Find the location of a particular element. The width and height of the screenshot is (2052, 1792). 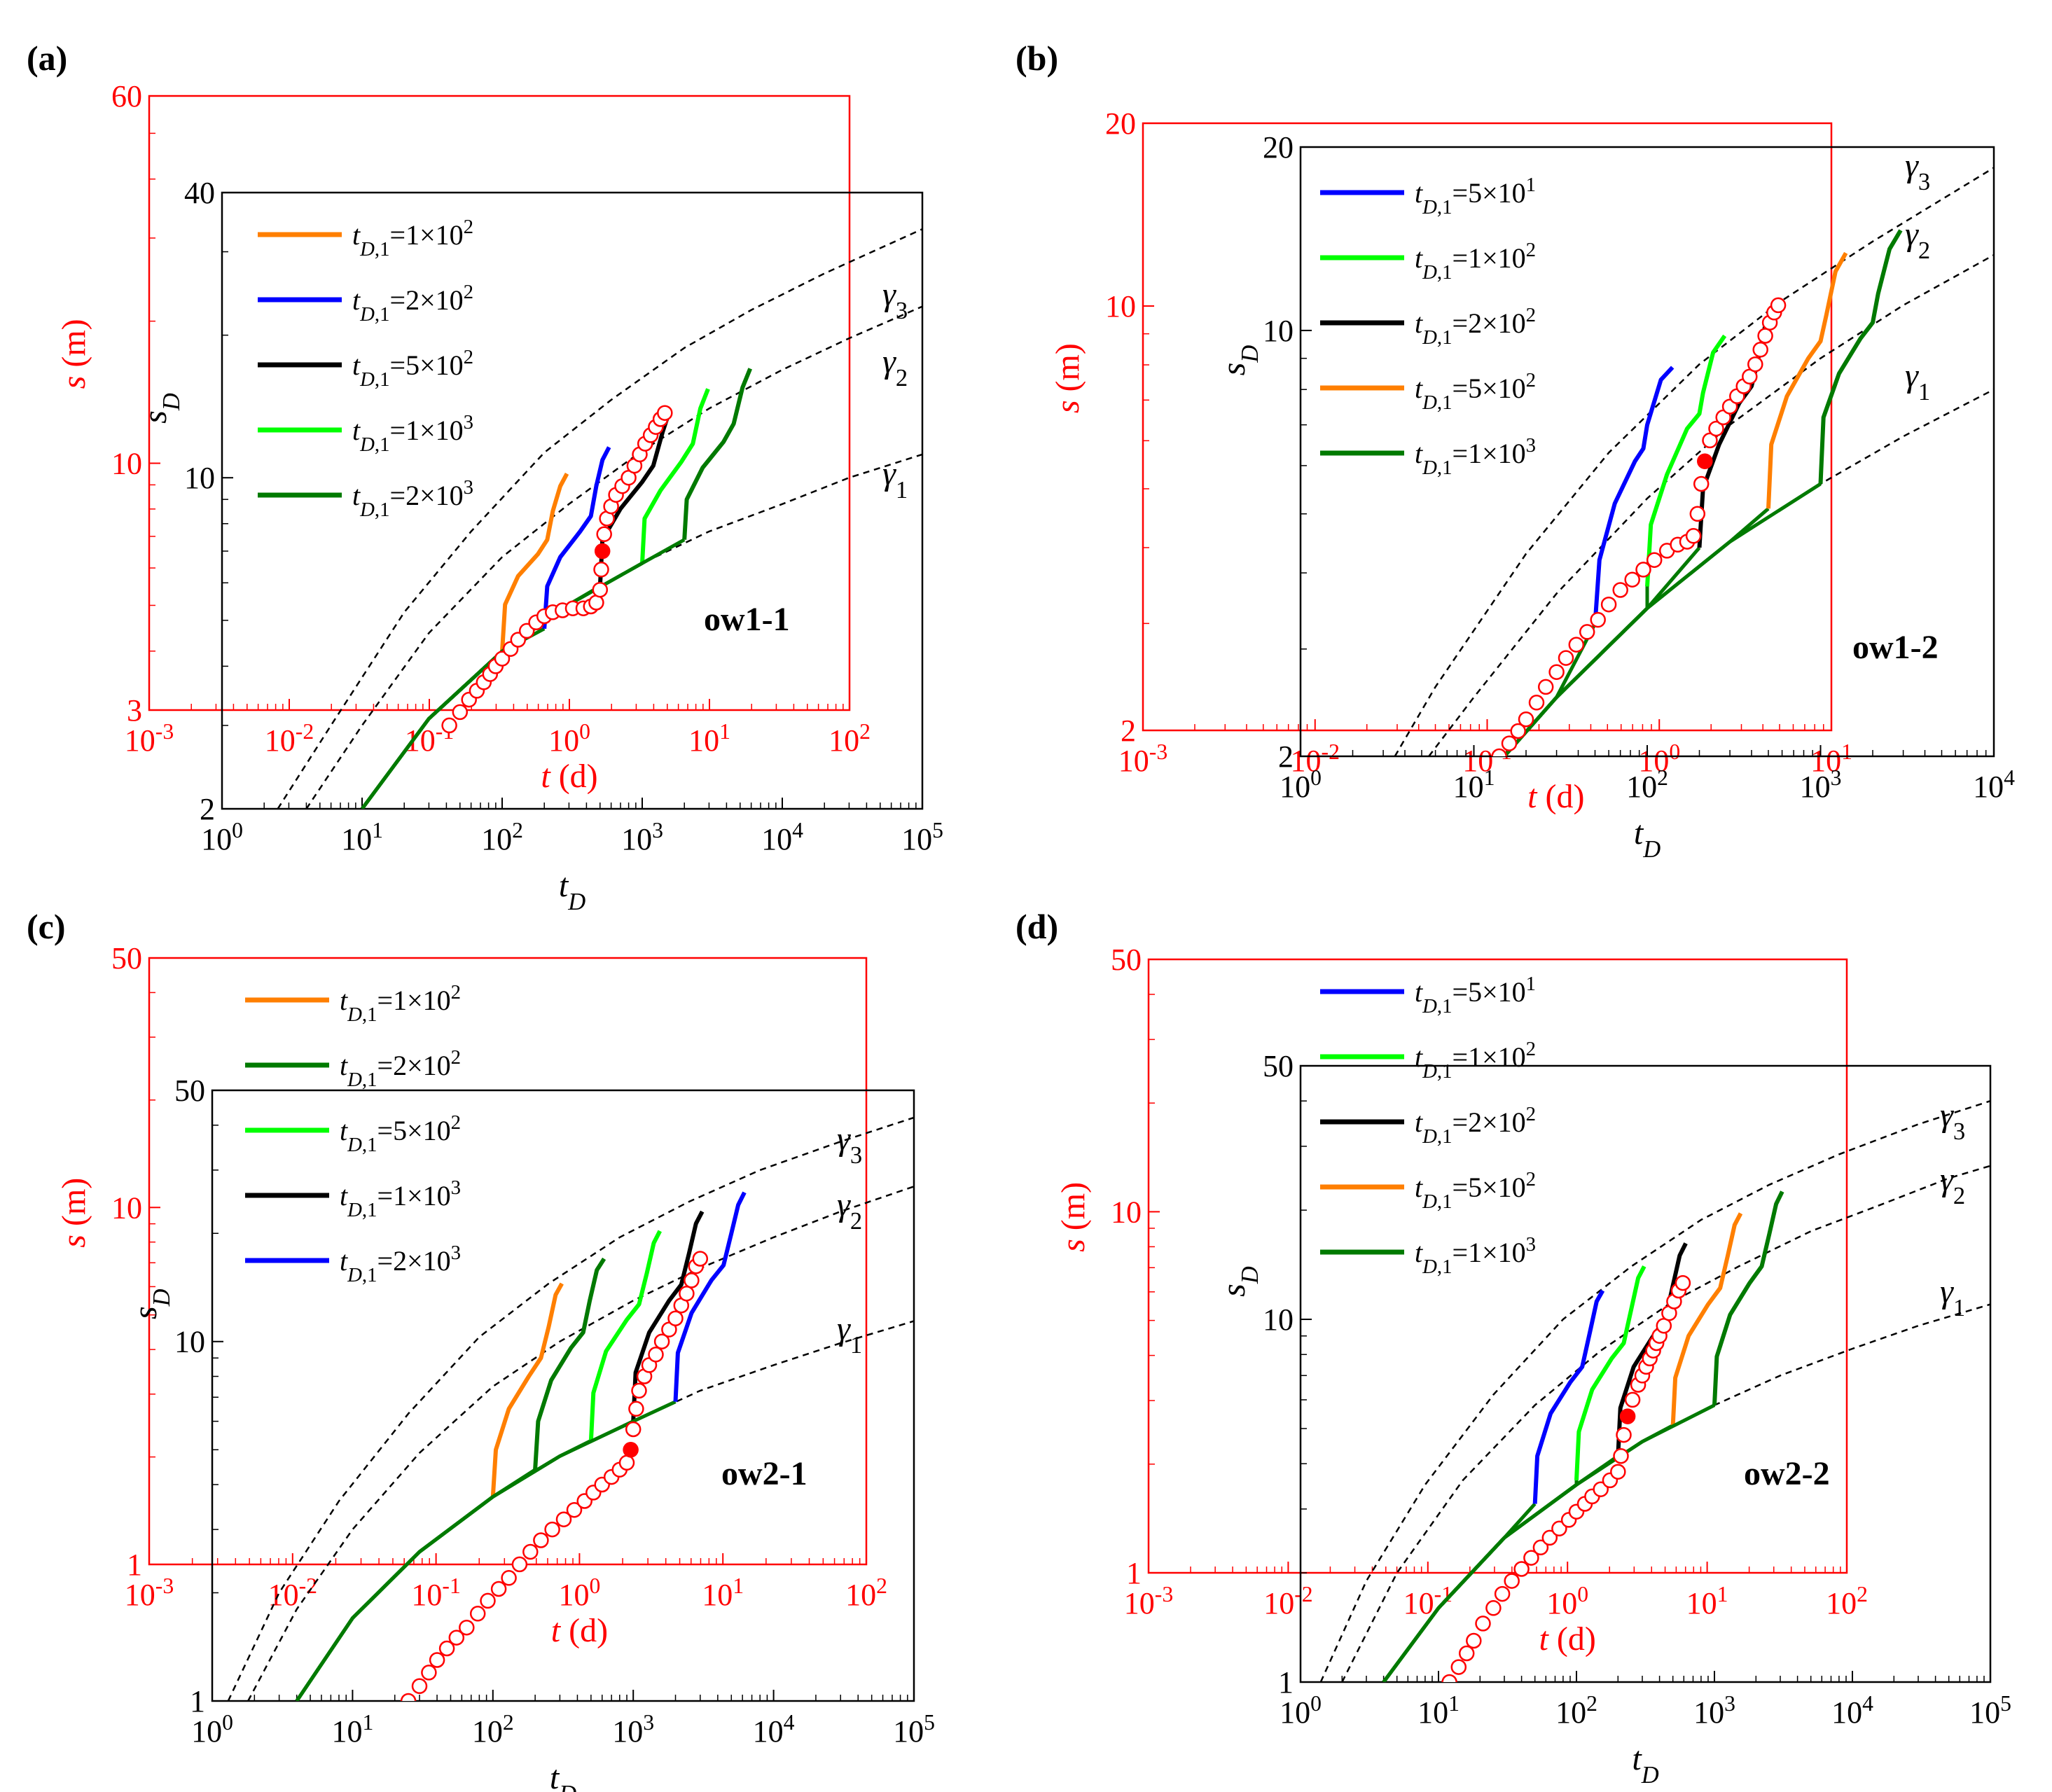

series-base-t_{D,1}=5×10^2 is located at coordinates (1637, 631).